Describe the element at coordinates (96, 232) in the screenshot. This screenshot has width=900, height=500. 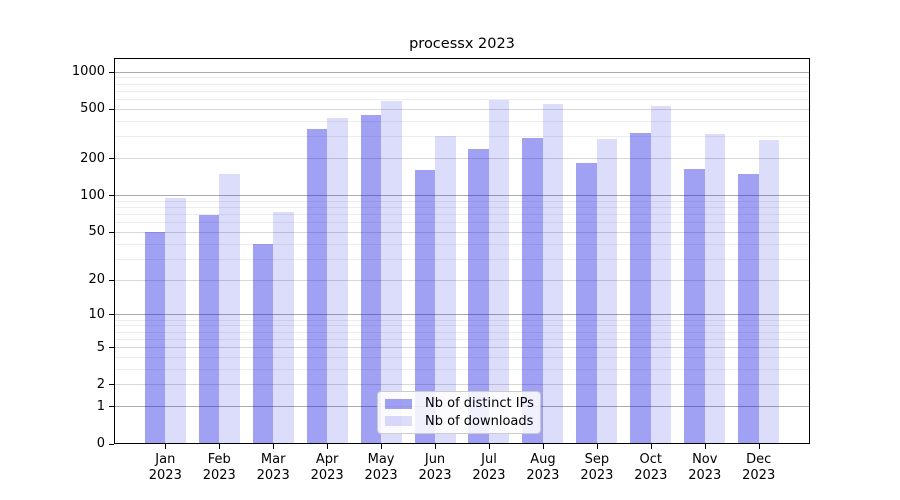
I see `y-tick-label: 50` at that location.